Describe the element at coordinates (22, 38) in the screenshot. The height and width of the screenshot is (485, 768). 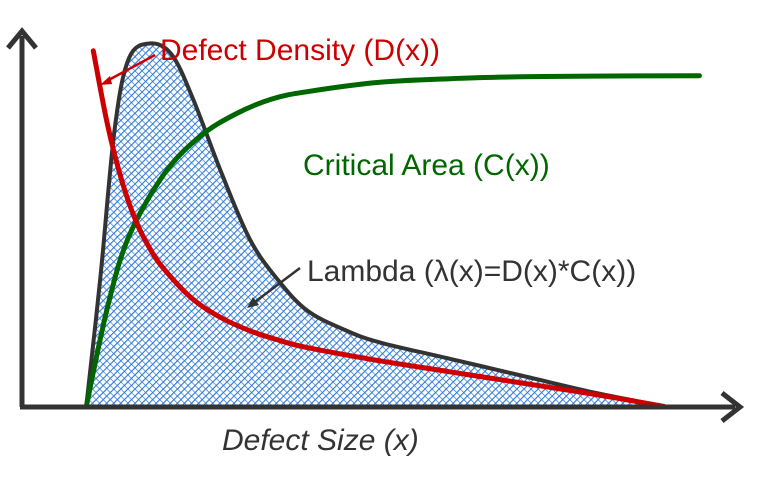
I see `y-axis-arrow` at that location.